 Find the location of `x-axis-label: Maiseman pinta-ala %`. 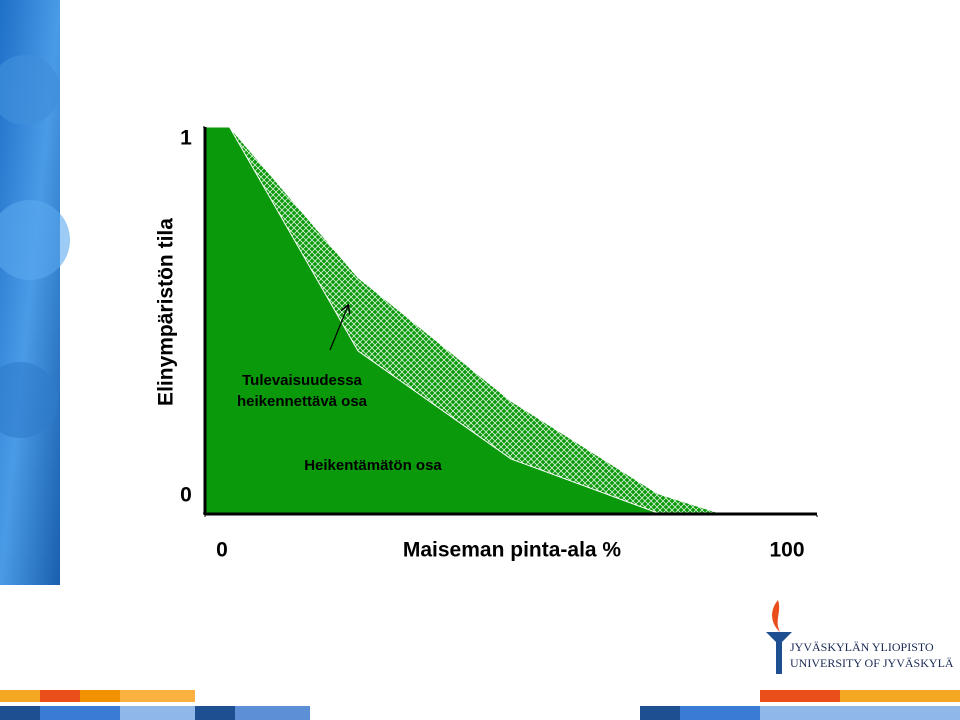

x-axis-label: Maiseman pinta-ala % is located at coordinates (512, 550).